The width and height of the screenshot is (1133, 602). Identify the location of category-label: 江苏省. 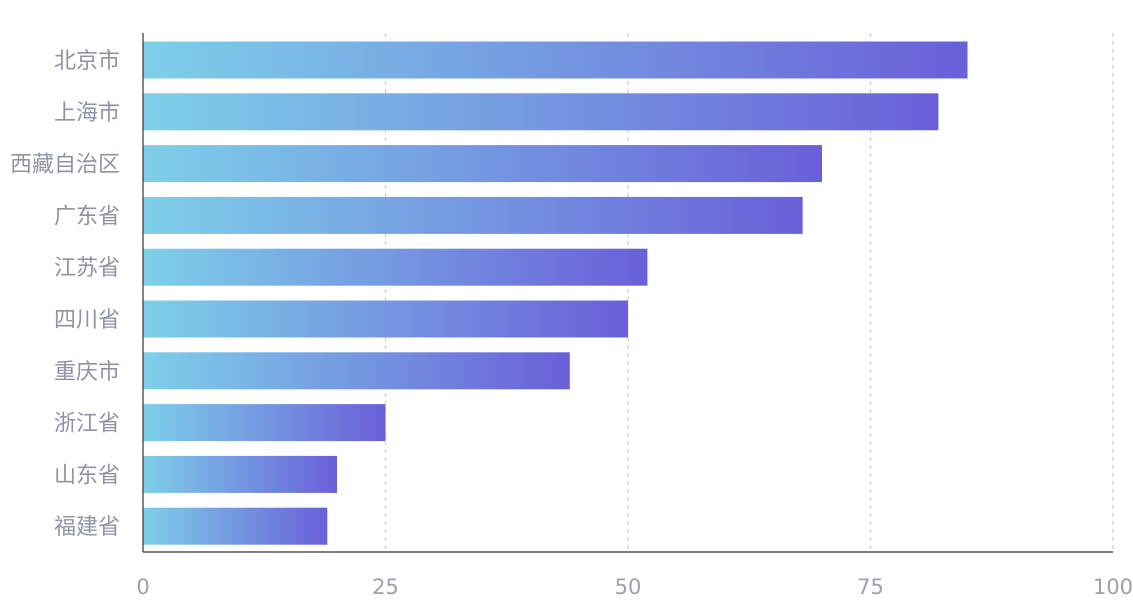
(87, 268).